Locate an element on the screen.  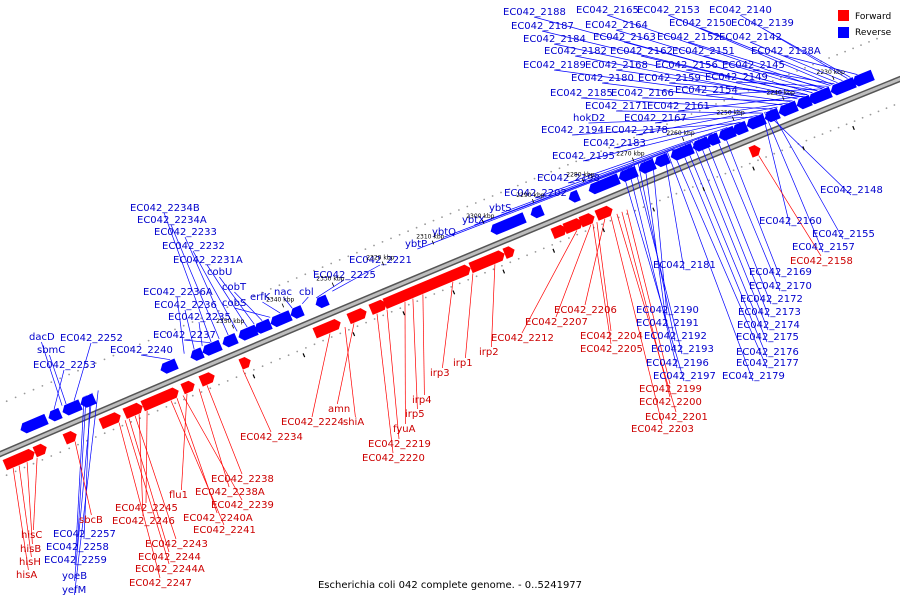
gene-label-ec042-2258: EC042_2258 is located at coordinates (77, 547).